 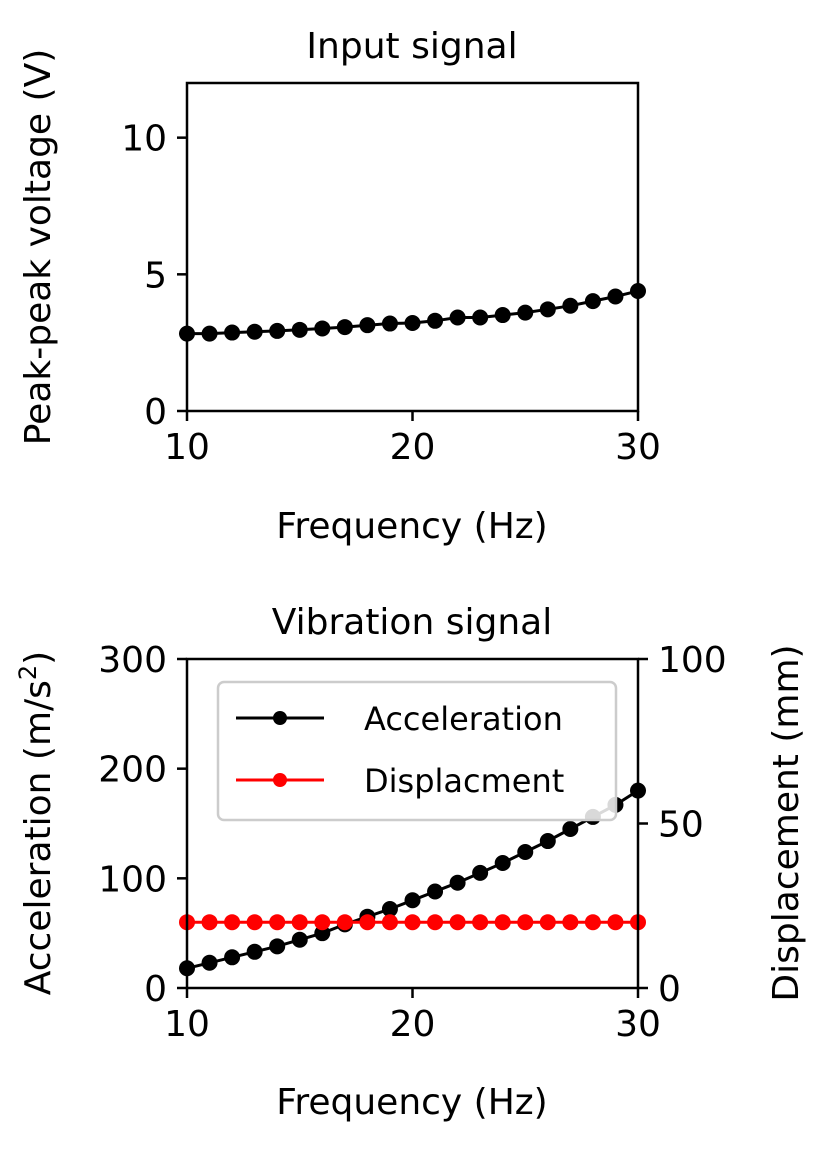 I want to click on y-axis-label: Peak-peak voltage (V), so click(x=38, y=247).